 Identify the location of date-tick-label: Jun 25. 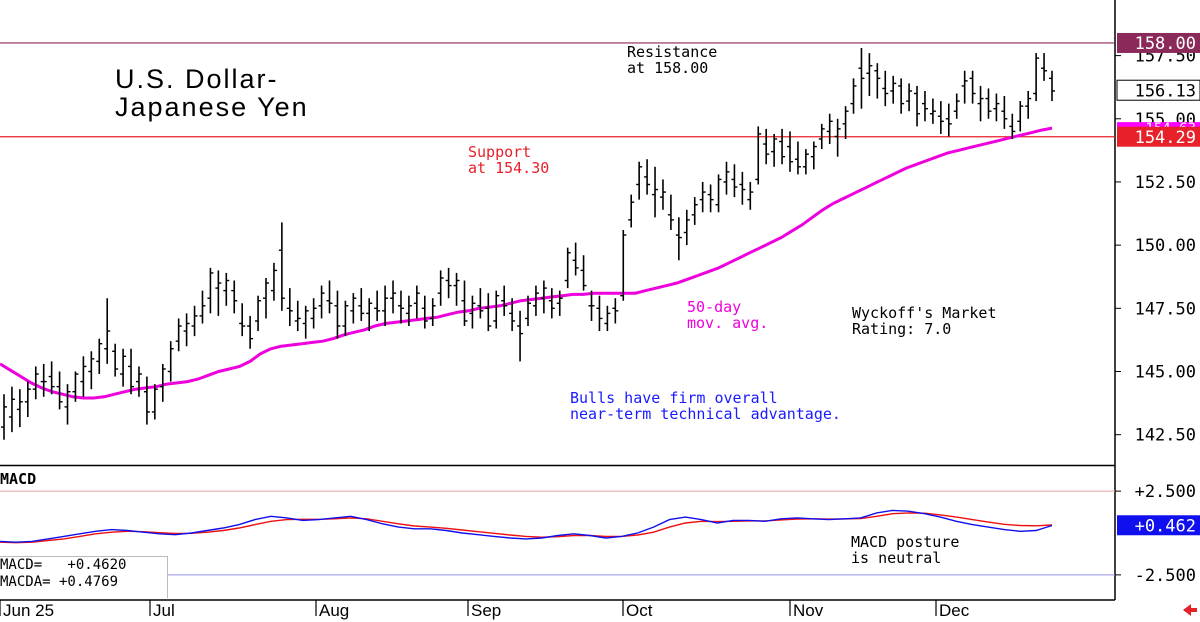
(28, 610).